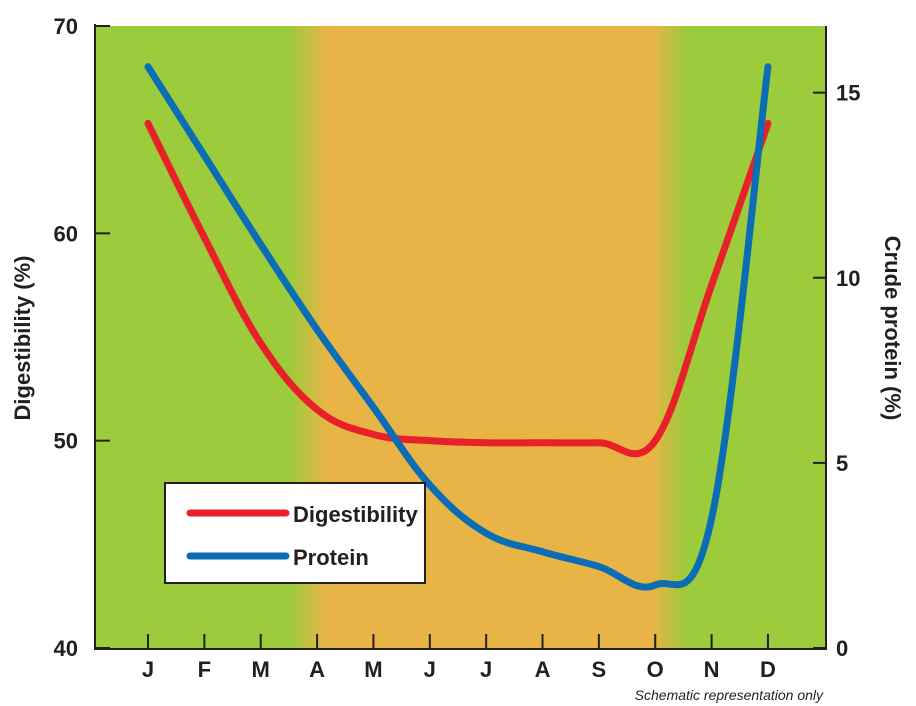  What do you see at coordinates (842, 463) in the screenshot?
I see `right-tick-label: 5` at bounding box center [842, 463].